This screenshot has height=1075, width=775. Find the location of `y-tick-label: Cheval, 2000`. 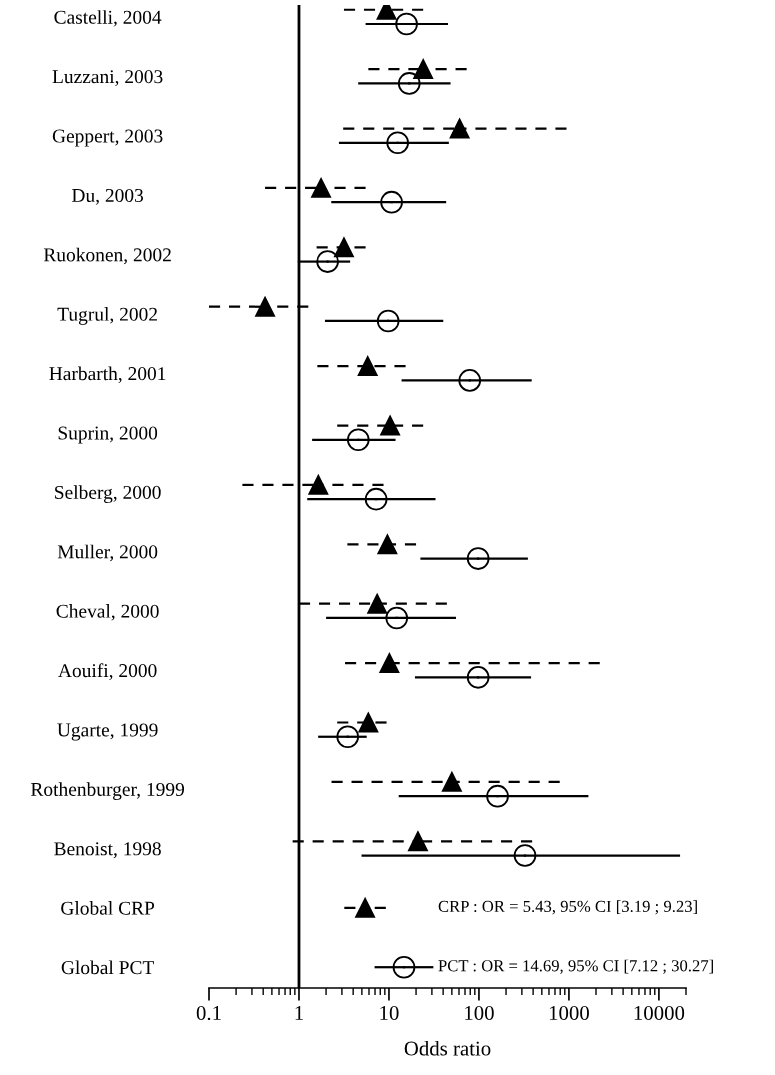

y-tick-label: Cheval, 2000 is located at coordinates (107, 612).